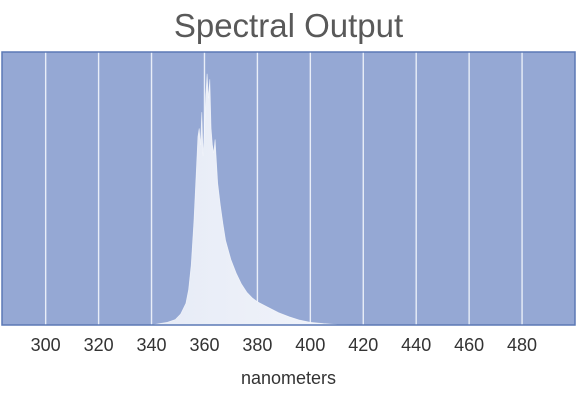 This screenshot has height=400, width=577. What do you see at coordinates (522, 345) in the screenshot?
I see `x-tick-label: 480` at bounding box center [522, 345].